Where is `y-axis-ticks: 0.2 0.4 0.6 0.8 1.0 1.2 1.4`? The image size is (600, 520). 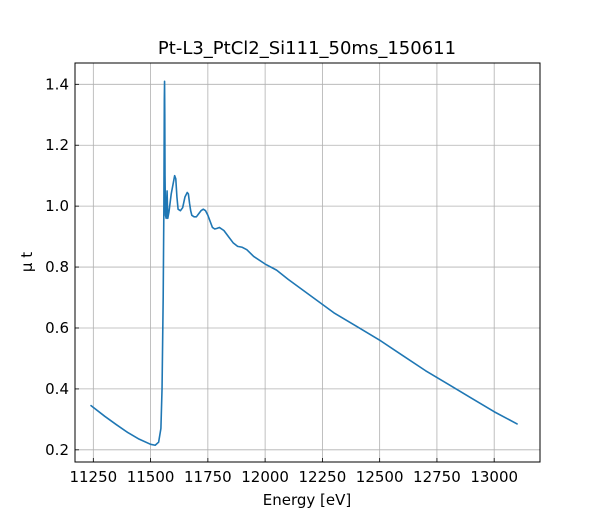 y-axis-ticks: 0.2 0.4 0.6 0.8 1.0 1.2 1.4 is located at coordinates (62, 267).